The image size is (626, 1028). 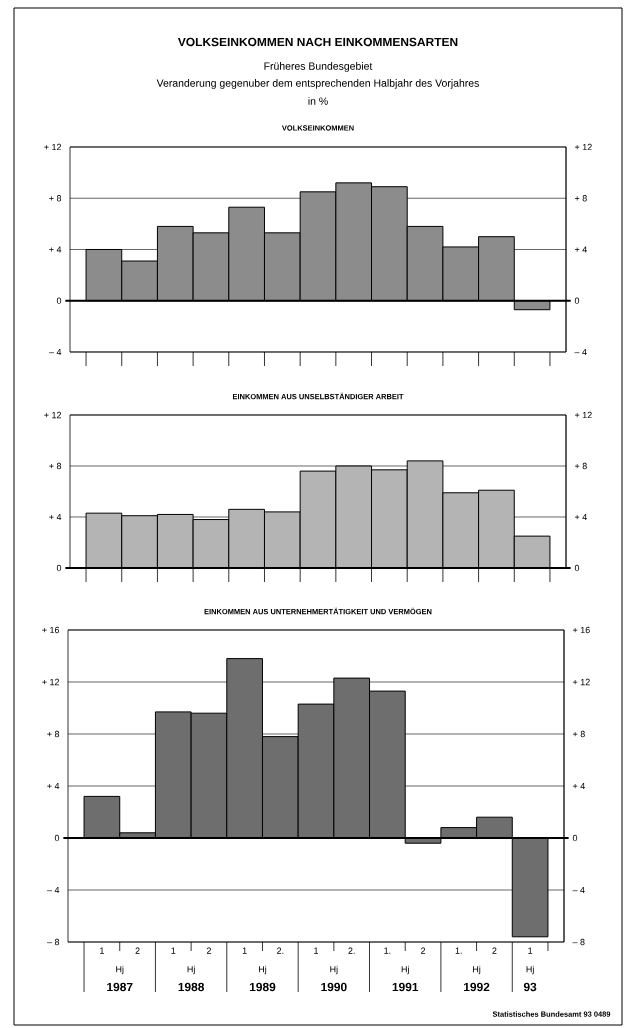 I want to click on text: Veranderung gegenuber dem entsprechenden Halbjahr des Vorjahres, so click(x=317, y=84).